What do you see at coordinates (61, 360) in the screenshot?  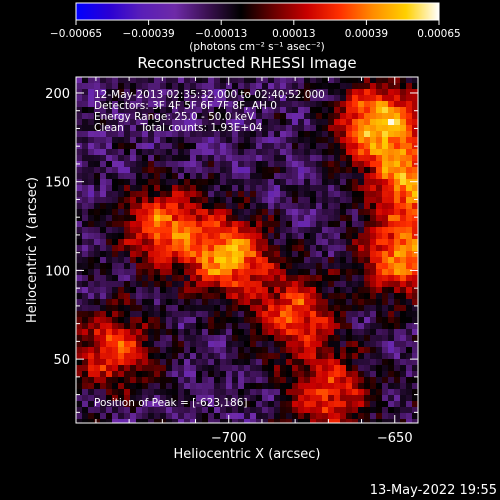 I see `y-tick-label: 50` at bounding box center [61, 360].